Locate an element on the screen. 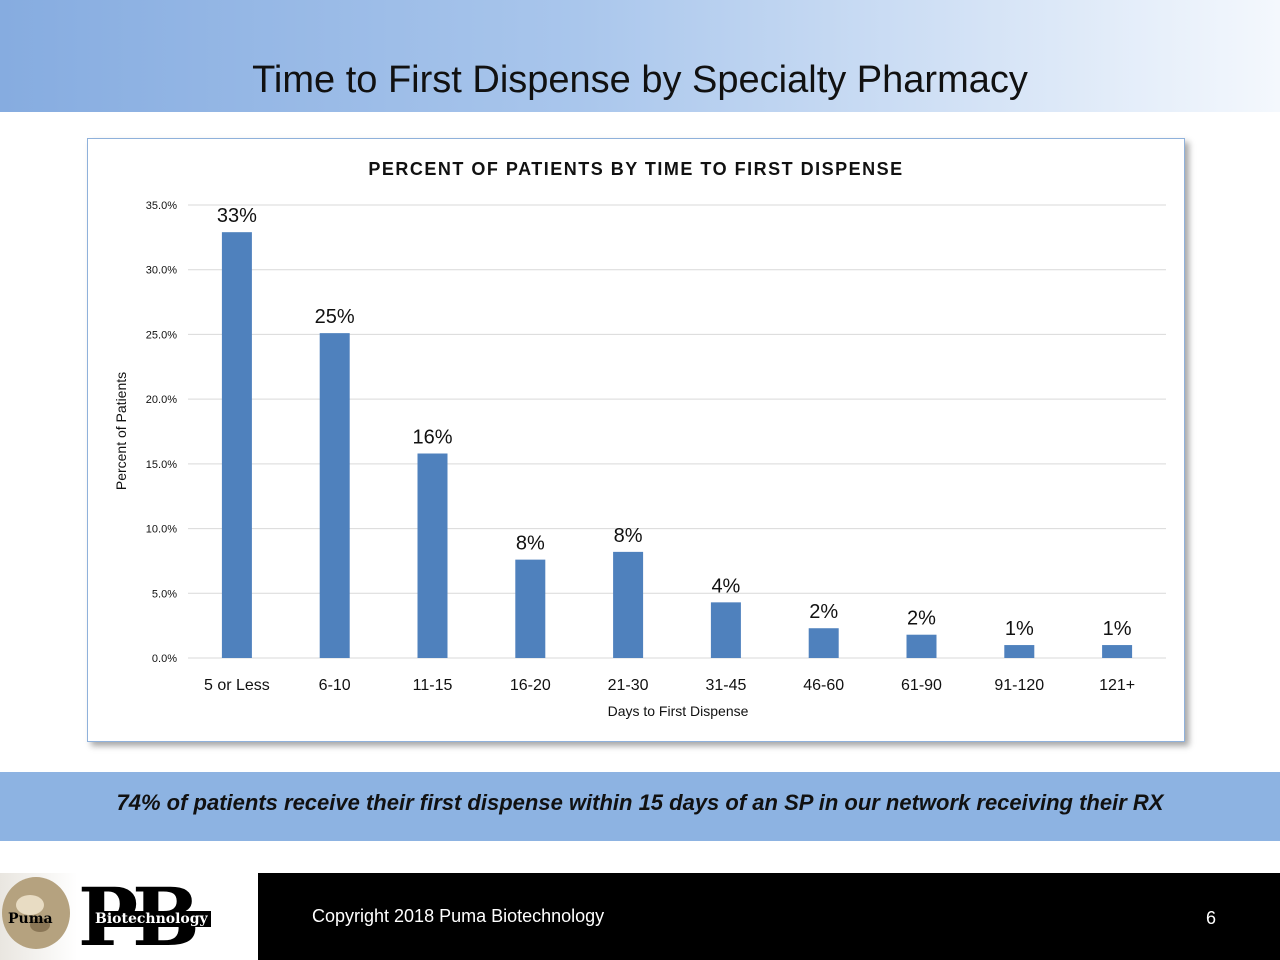 The image size is (1280, 960). x-tick-label: 6-10 is located at coordinates (335, 685).